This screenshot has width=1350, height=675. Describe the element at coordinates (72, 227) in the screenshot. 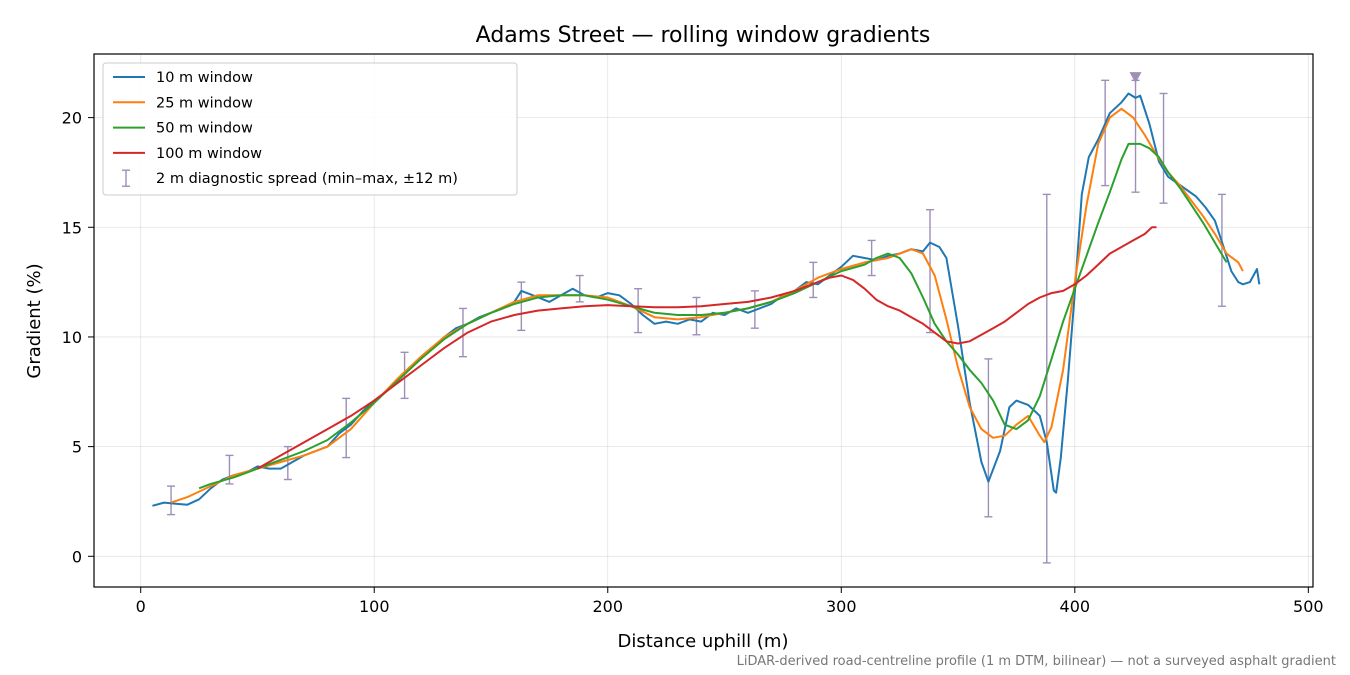

I see `y-tick-label: 15` at that location.